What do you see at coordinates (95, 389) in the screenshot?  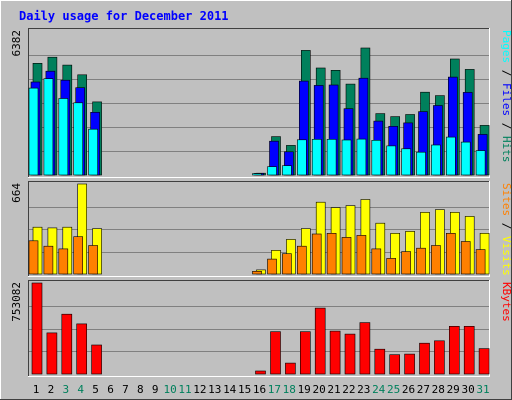 I see `x-tick-label-day-5: 5` at bounding box center [95, 389].